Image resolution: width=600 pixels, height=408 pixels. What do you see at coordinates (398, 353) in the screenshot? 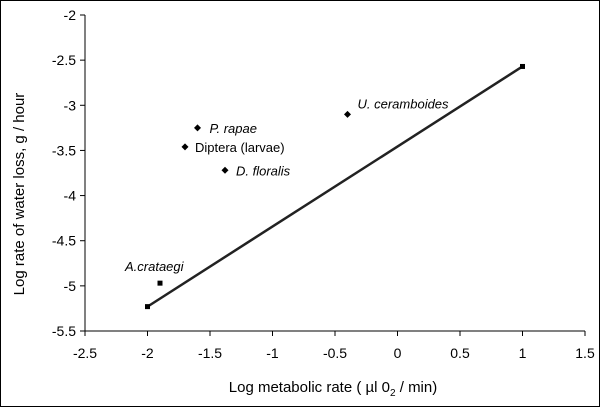
I see `x-tick-label: 0` at bounding box center [398, 353].